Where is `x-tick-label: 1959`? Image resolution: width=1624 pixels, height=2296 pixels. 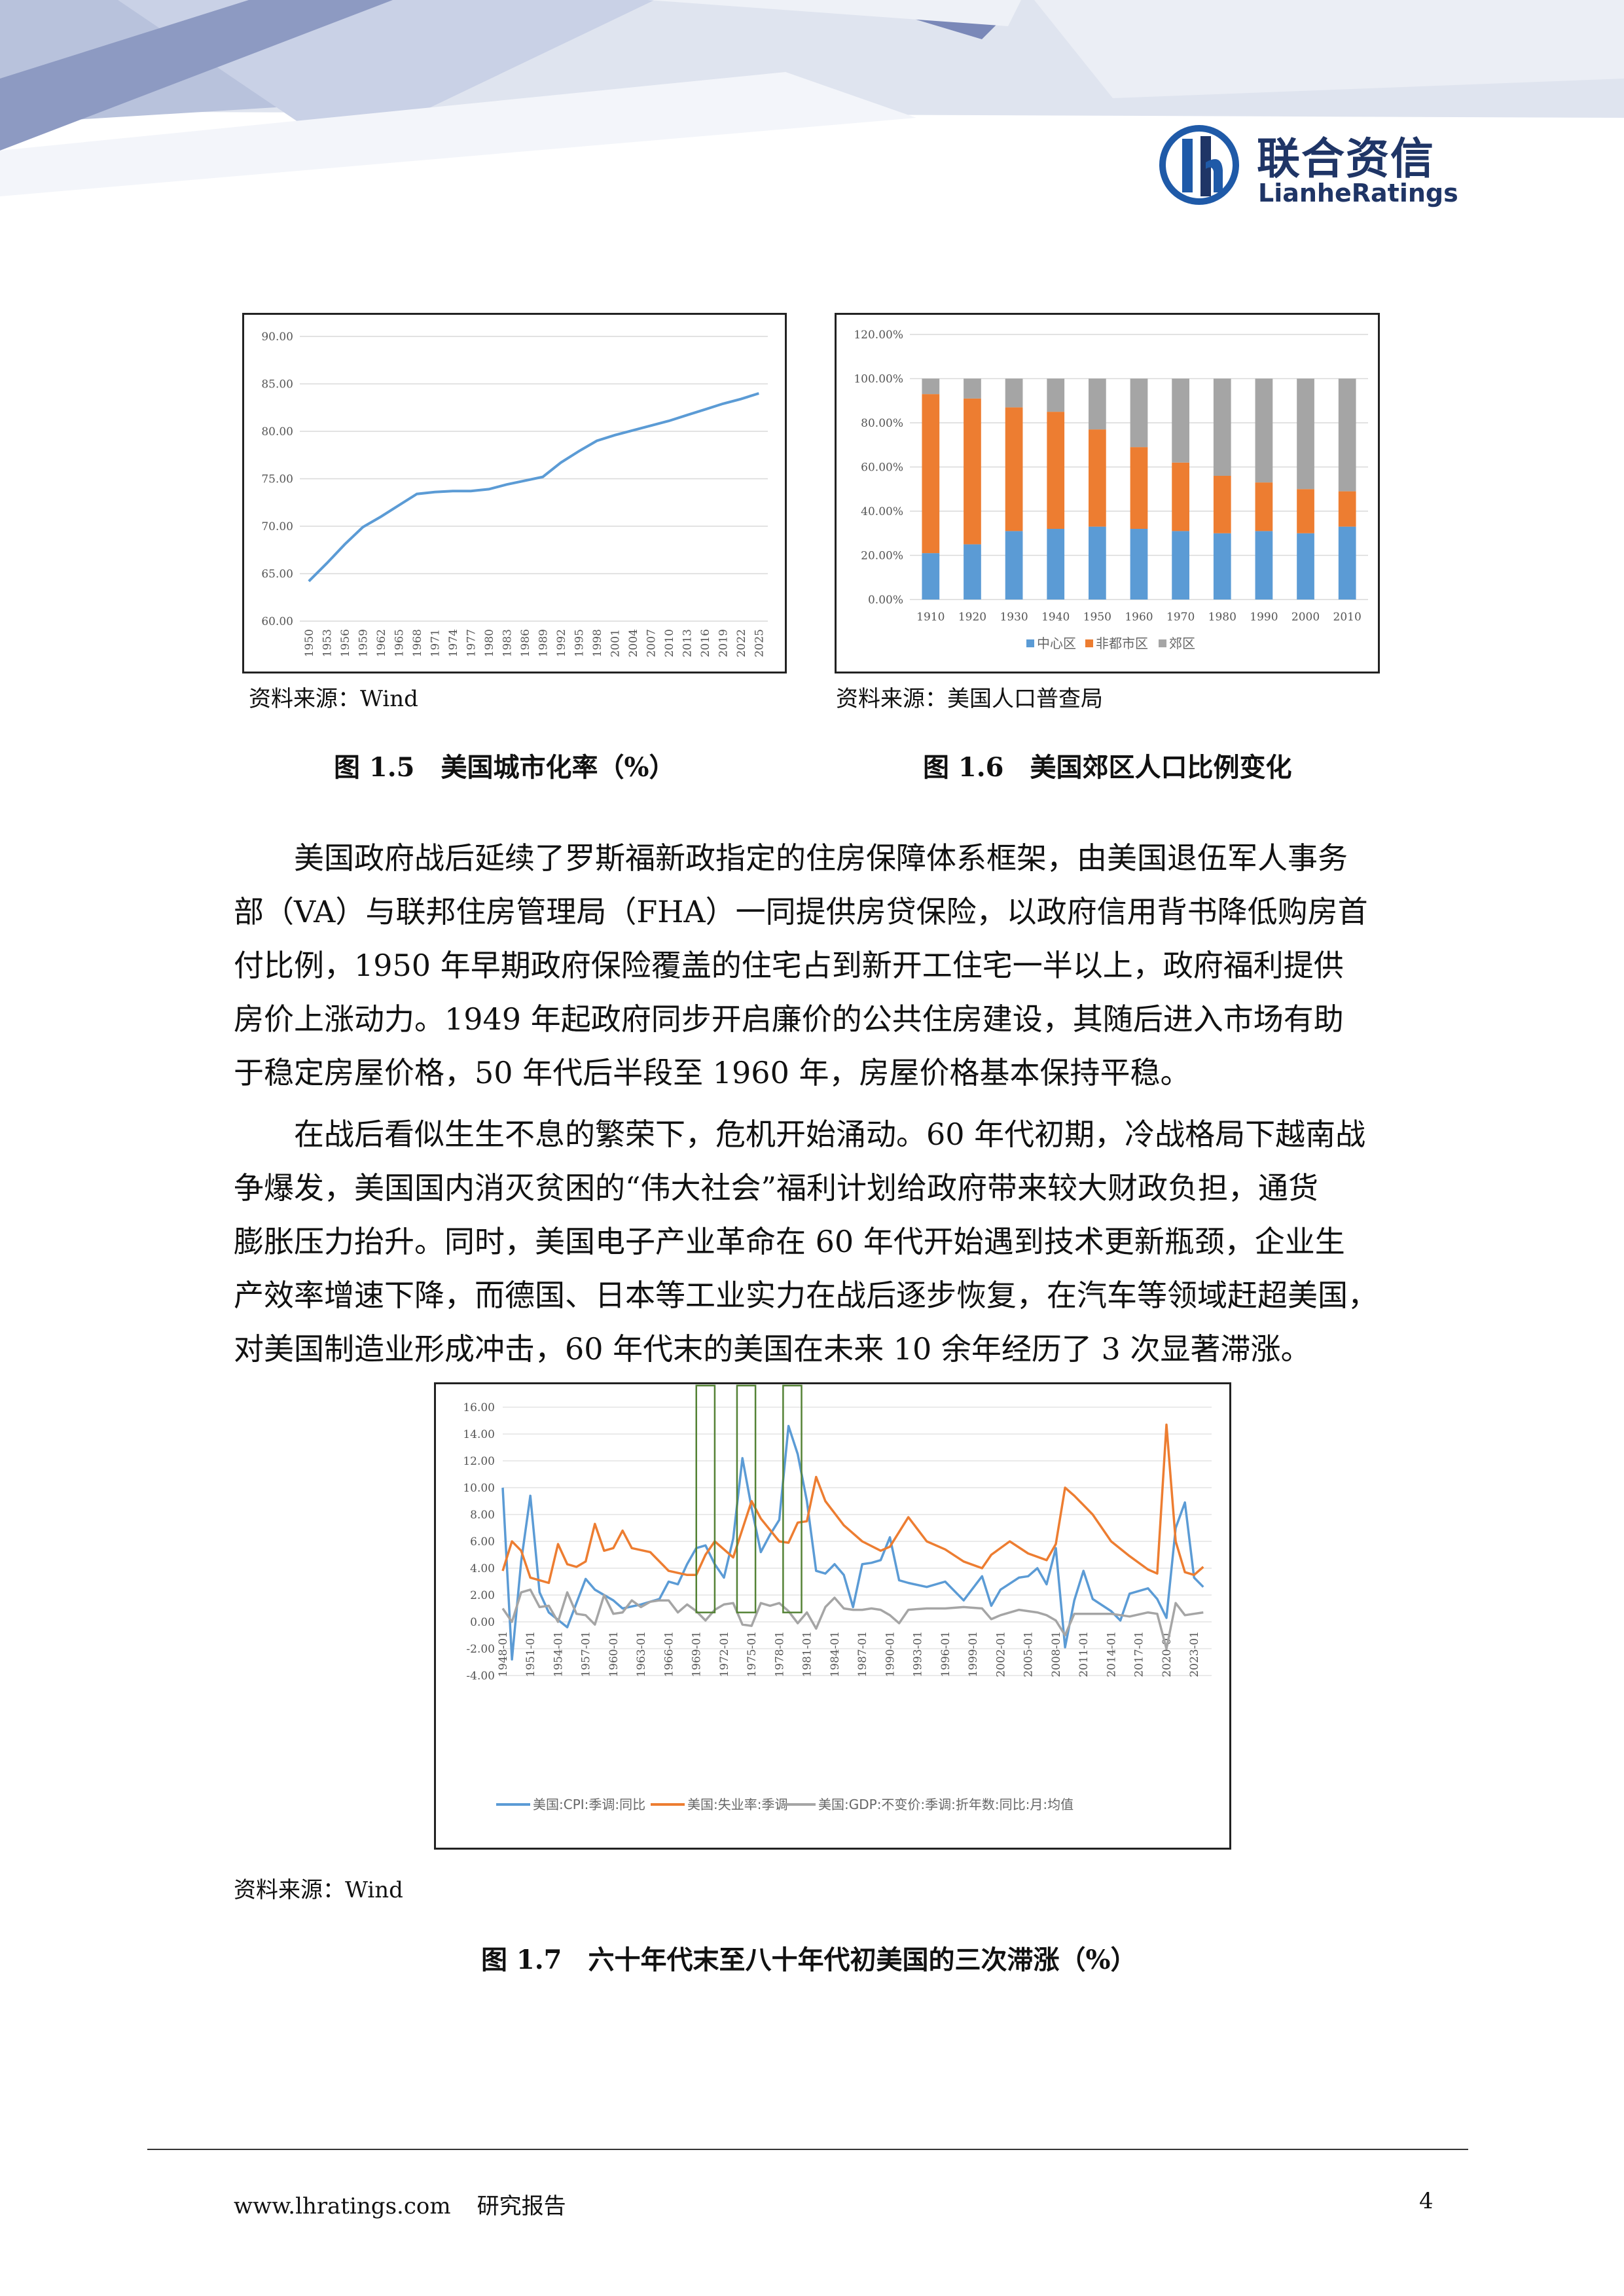
x-tick-label: 1959 is located at coordinates (363, 643).